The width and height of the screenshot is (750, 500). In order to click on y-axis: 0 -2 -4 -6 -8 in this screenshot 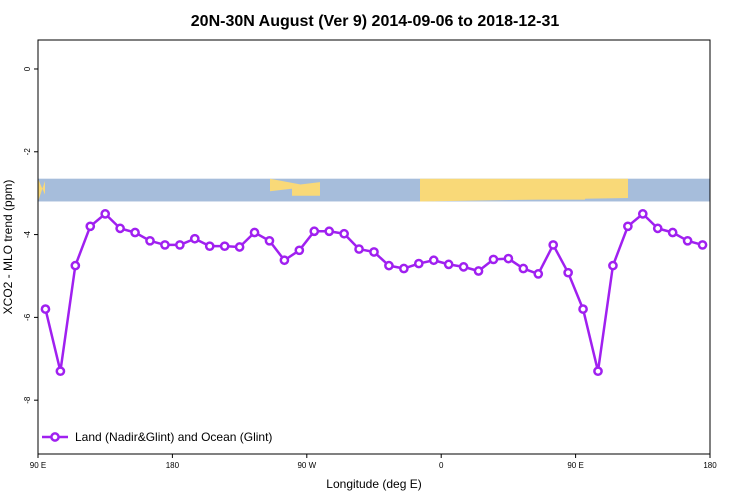, I will do `click(30, 235)`.